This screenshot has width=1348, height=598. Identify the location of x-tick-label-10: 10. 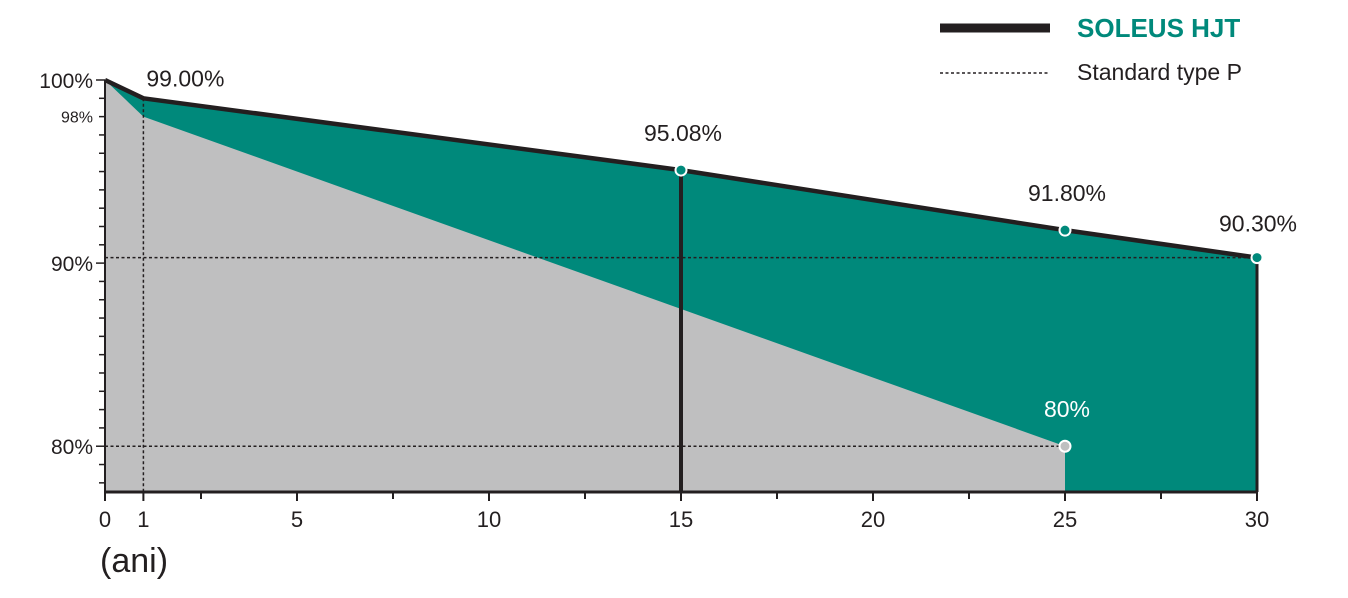
(489, 519).